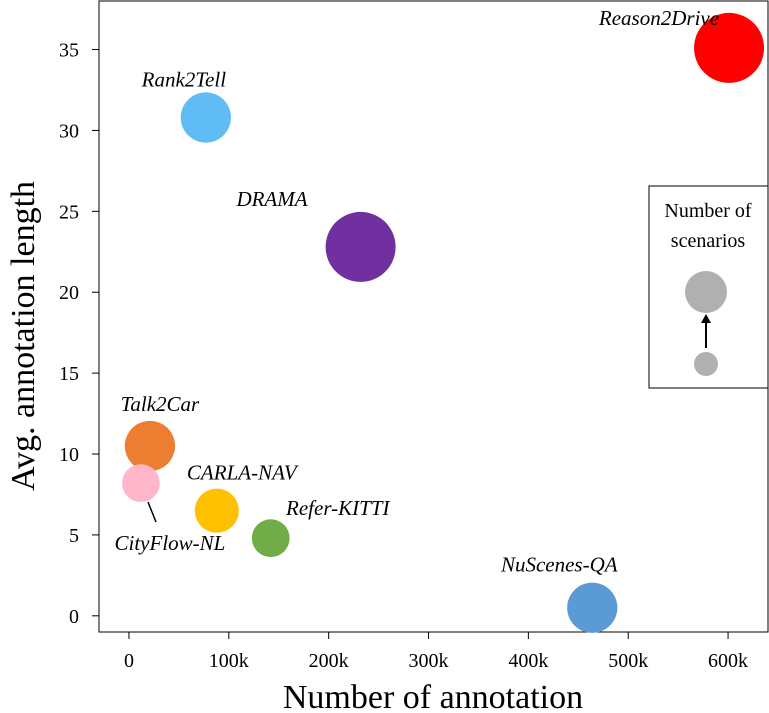 The width and height of the screenshot is (769, 713). Describe the element at coordinates (706, 292) in the screenshot. I see `legend-large-marker` at that location.